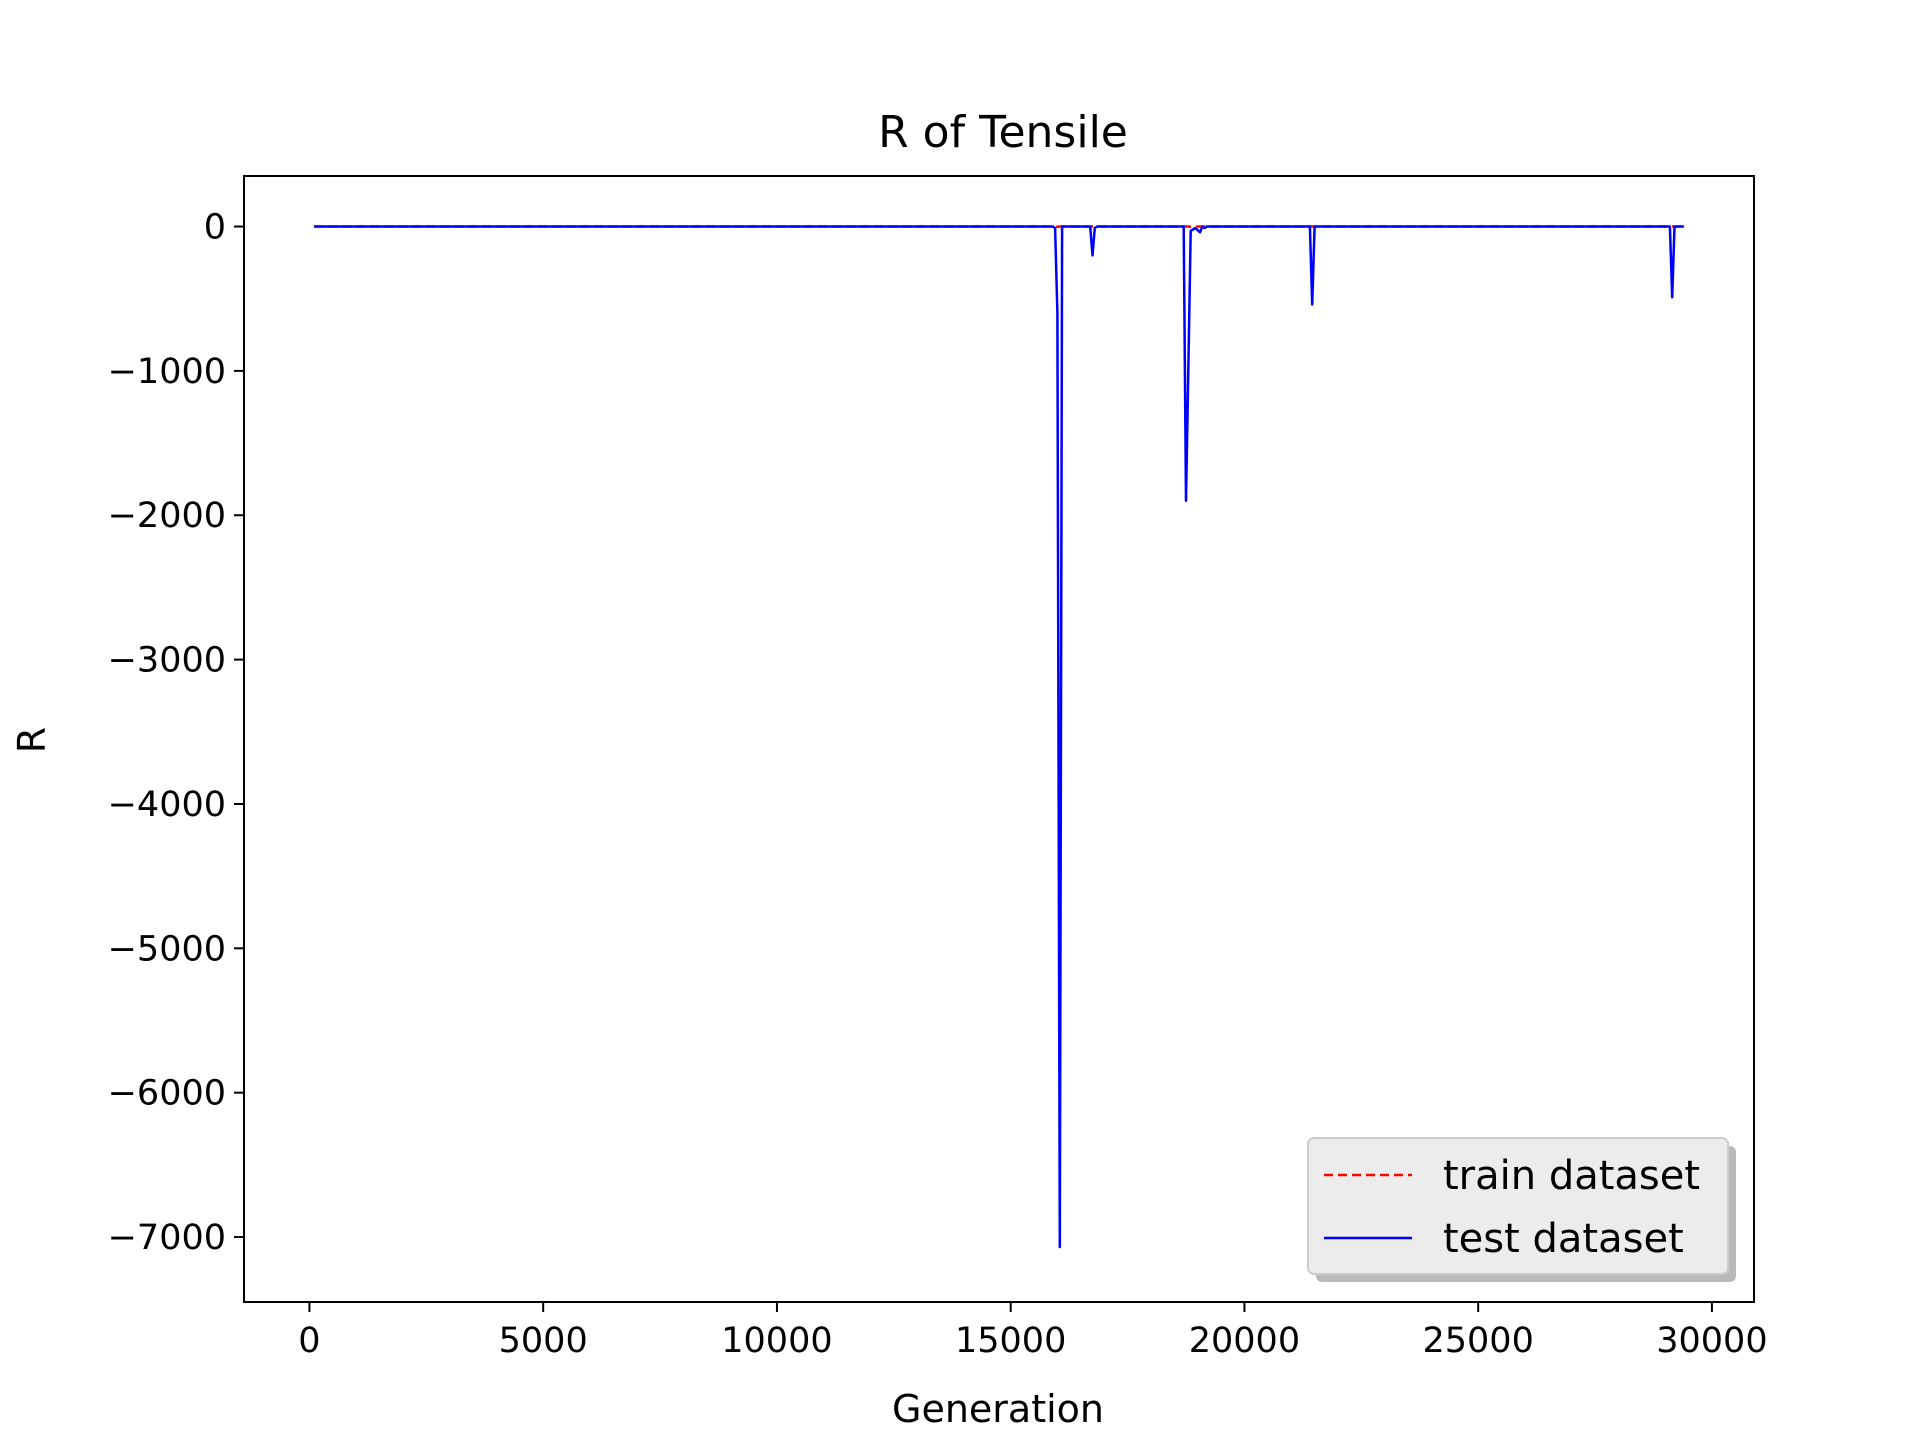 This screenshot has width=1920, height=1440. What do you see at coordinates (543, 1341) in the screenshot?
I see `x-tick-label: 5000` at bounding box center [543, 1341].